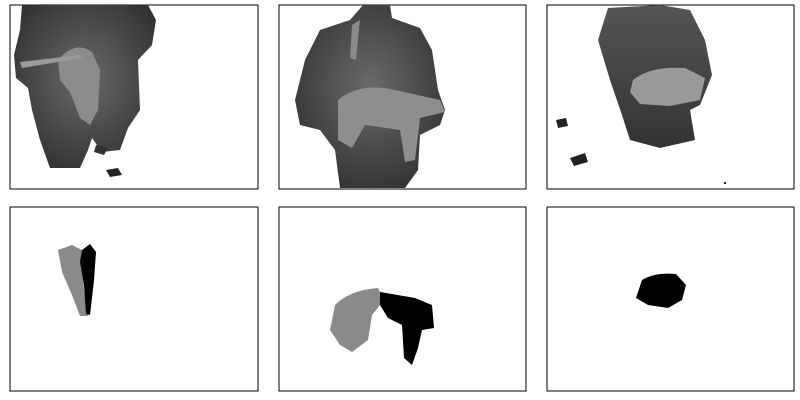  I want to click on panel-frame, so click(134, 299).